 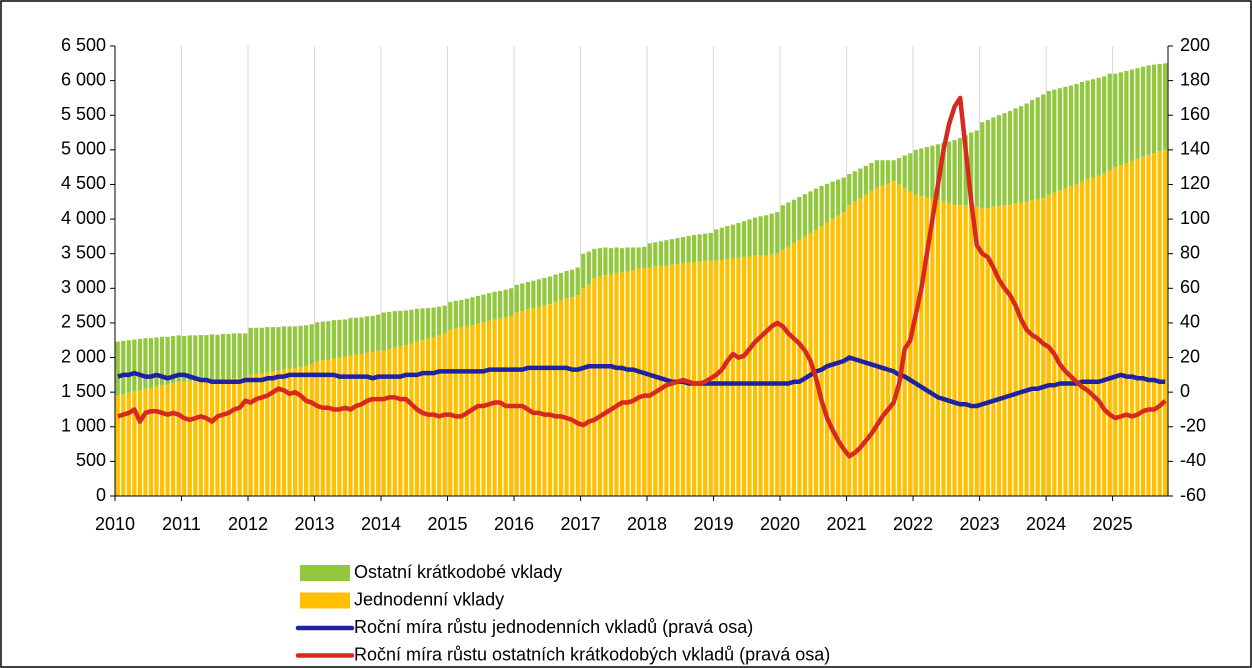 I want to click on x-tick-label: 2023, so click(x=980, y=524).